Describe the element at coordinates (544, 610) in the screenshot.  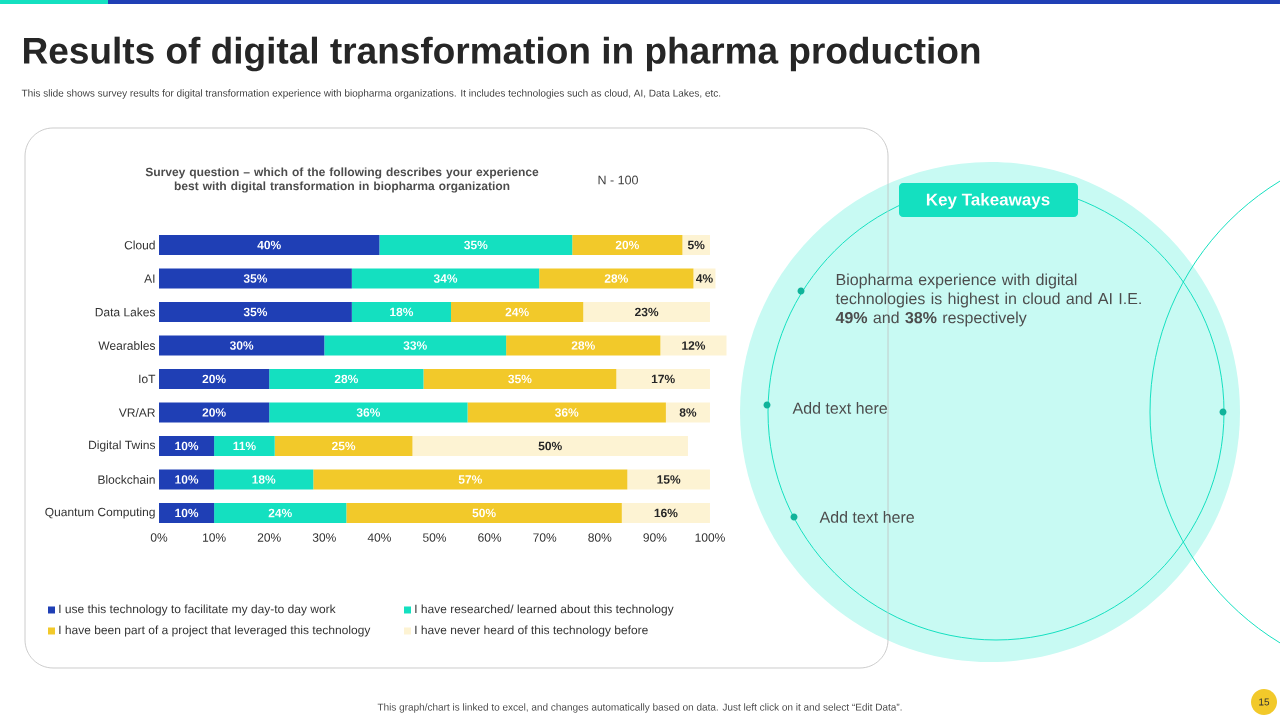
I see `legend-label: I have researched/ learned about this technology` at that location.